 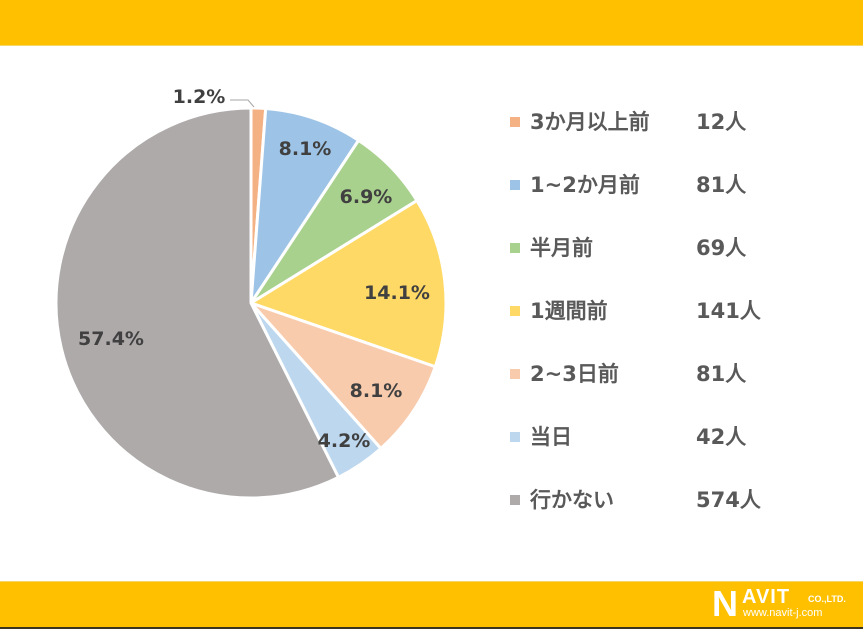 I want to click on legend-count: 141人, so click(x=728, y=311).